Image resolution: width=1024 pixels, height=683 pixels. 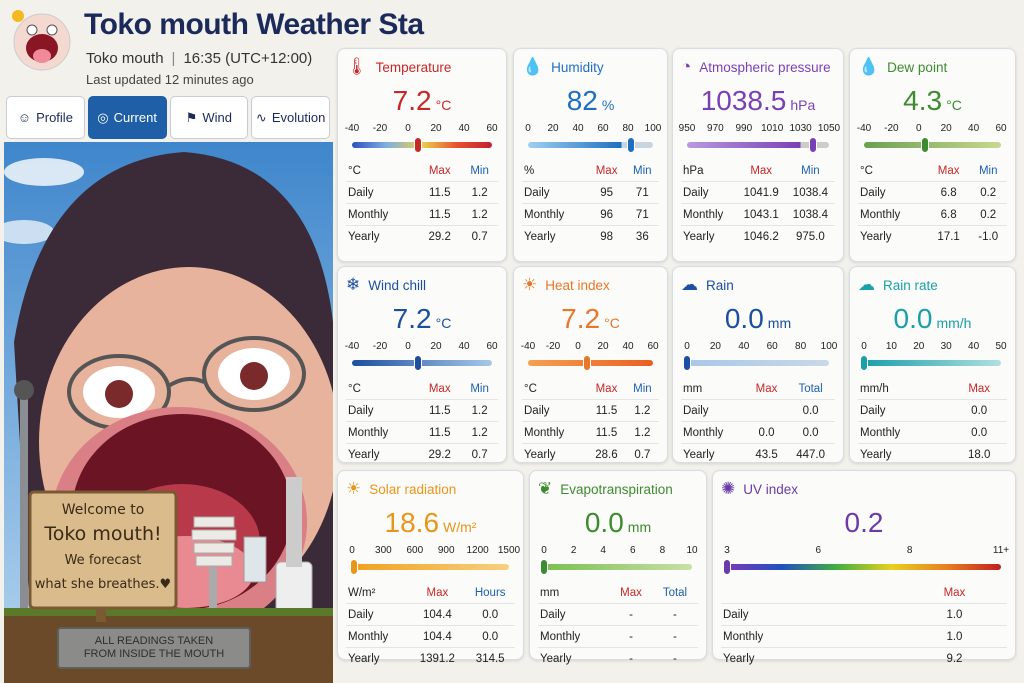 I want to click on scale-label: 300, so click(x=383, y=550).